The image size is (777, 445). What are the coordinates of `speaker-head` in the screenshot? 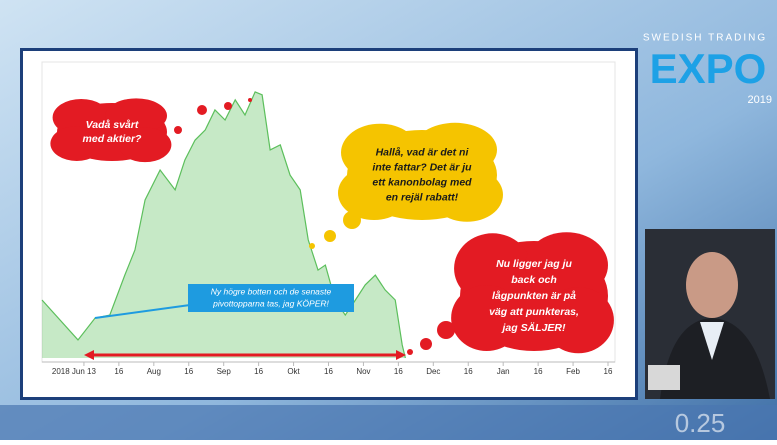 It's located at (712, 285).